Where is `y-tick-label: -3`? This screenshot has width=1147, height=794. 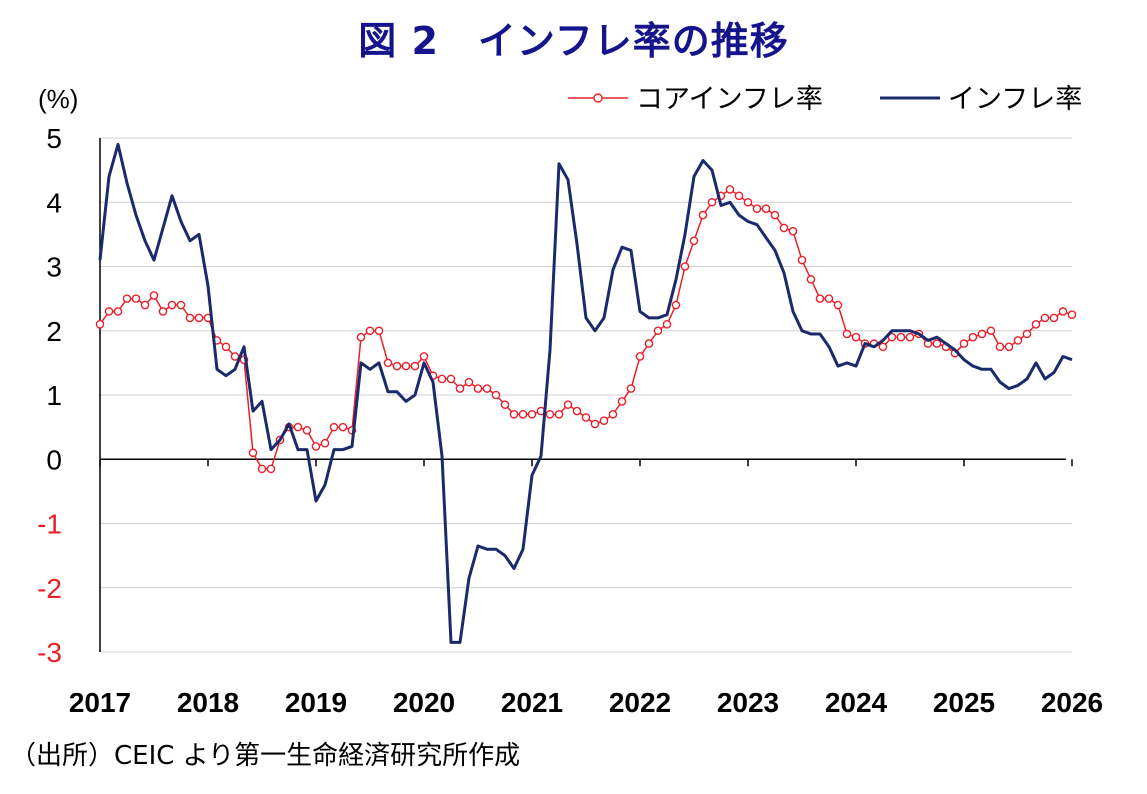 y-tick-label: -3 is located at coordinates (49, 652).